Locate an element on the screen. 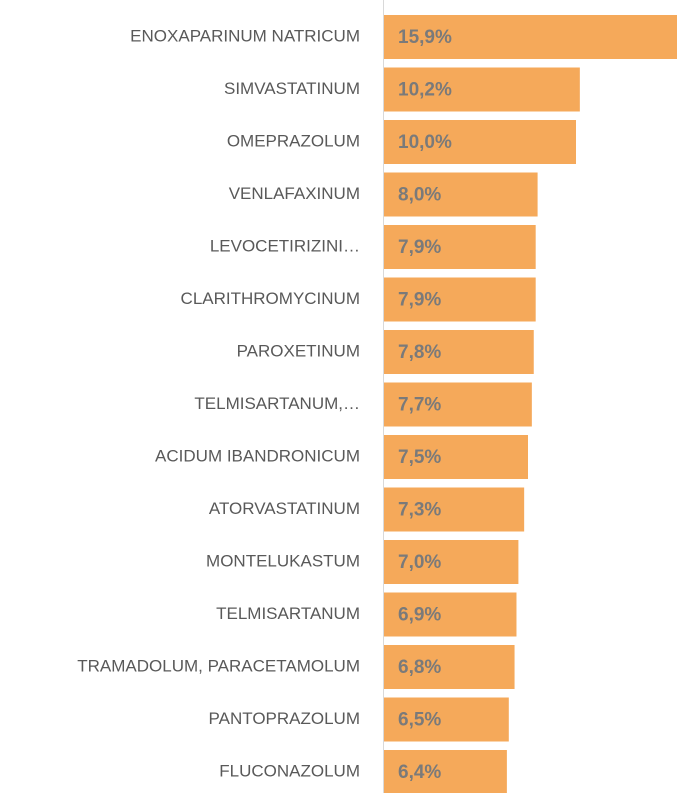 The image size is (677, 793). category-label: CLARITHROMYCINUM is located at coordinates (270, 298).